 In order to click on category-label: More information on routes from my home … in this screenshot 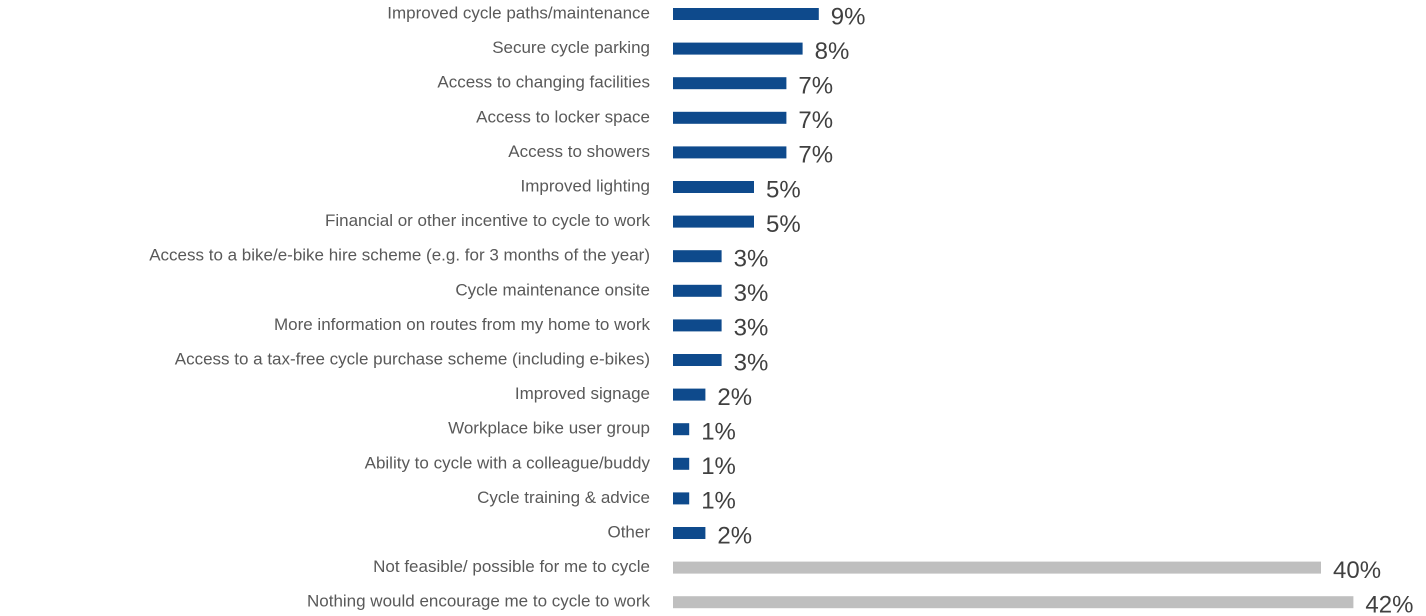, I will do `click(462, 324)`.